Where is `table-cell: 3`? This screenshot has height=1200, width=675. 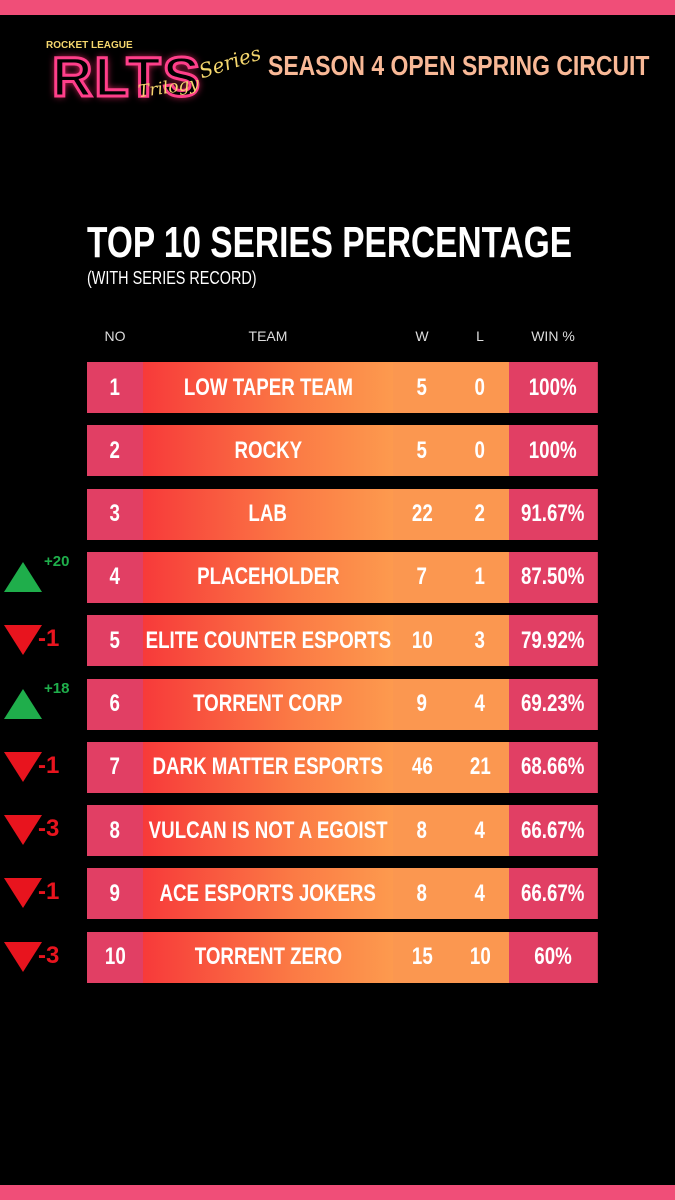 table-cell: 3 is located at coordinates (480, 641).